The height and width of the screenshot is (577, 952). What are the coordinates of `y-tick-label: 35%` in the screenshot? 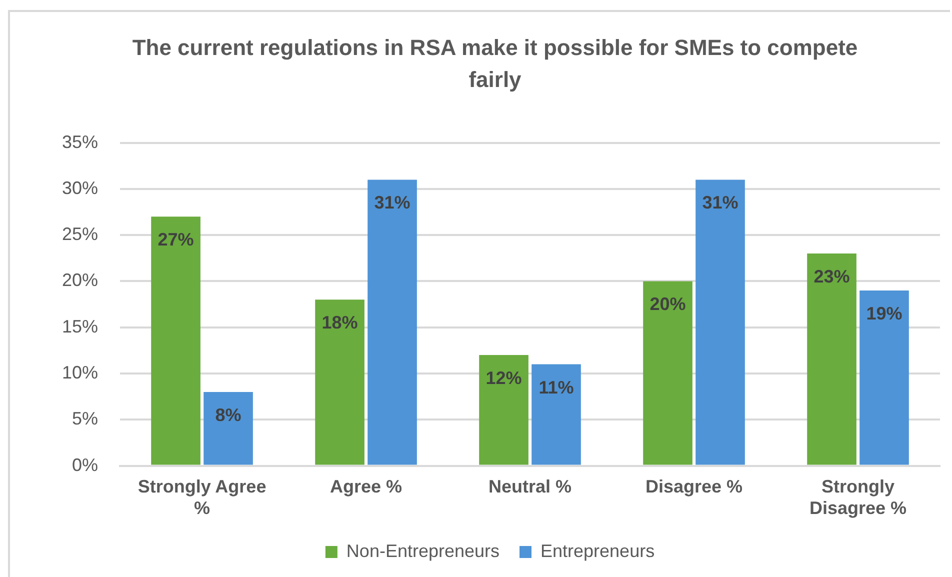 It's located at (80, 142).